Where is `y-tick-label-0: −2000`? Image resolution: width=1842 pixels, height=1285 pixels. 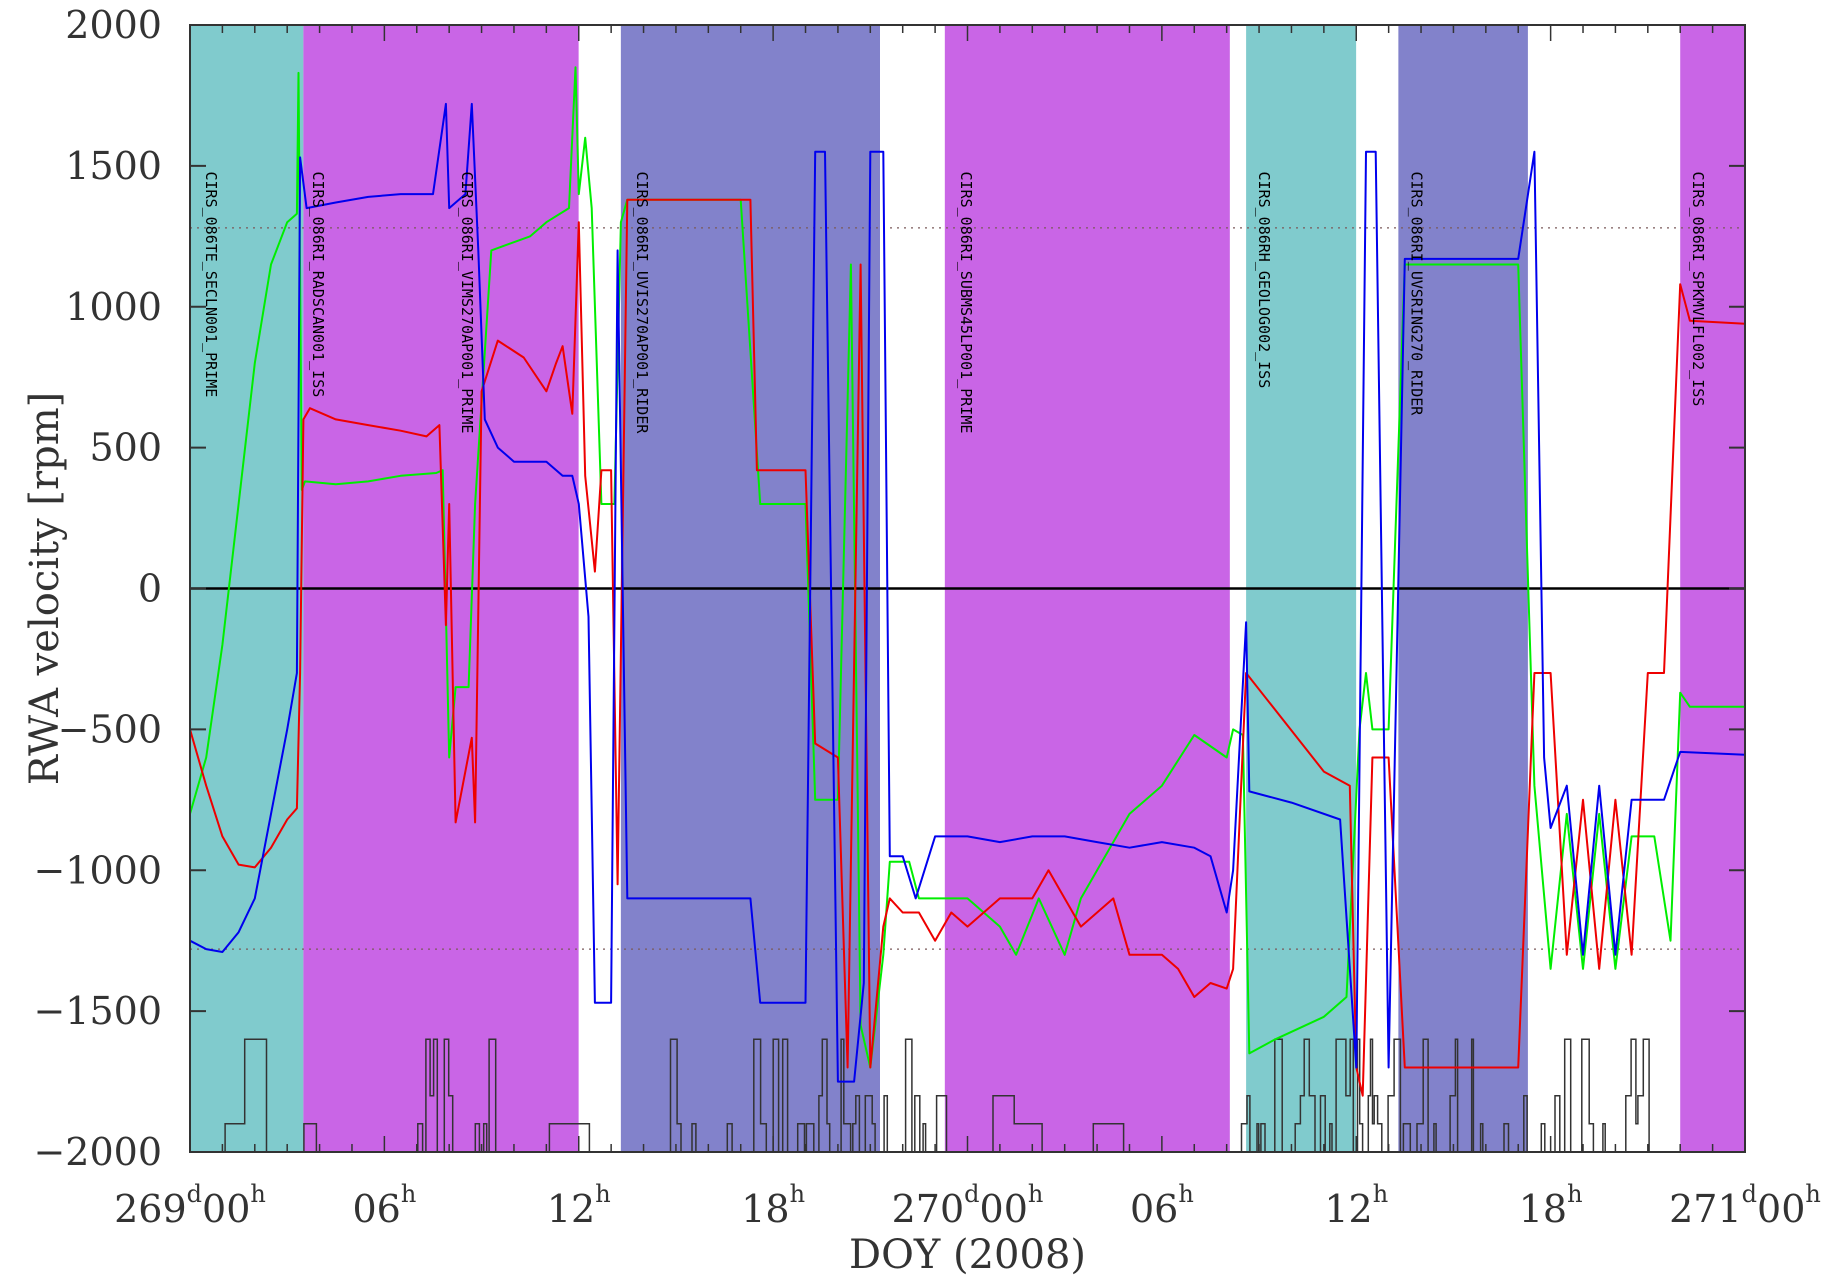
y-tick-label-0: −2000 is located at coordinates (97, 1152).